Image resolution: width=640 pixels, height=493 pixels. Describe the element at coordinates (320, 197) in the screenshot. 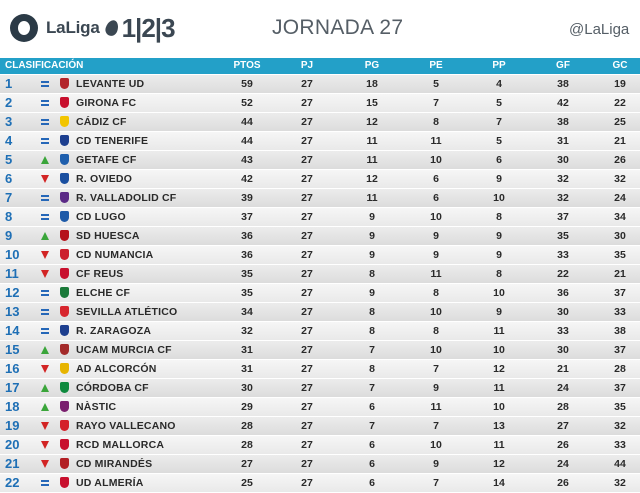

I see `table-row: 7 R. VALLADOLID CF 39 27 11 6 10 32 24` at that location.